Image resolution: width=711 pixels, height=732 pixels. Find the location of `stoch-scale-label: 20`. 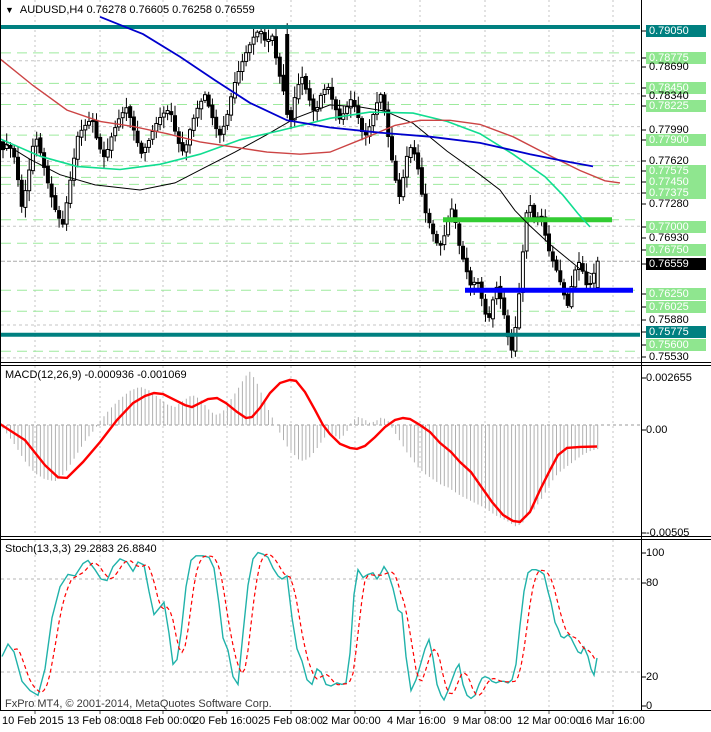

stoch-scale-label: 20 is located at coordinates (652, 677).